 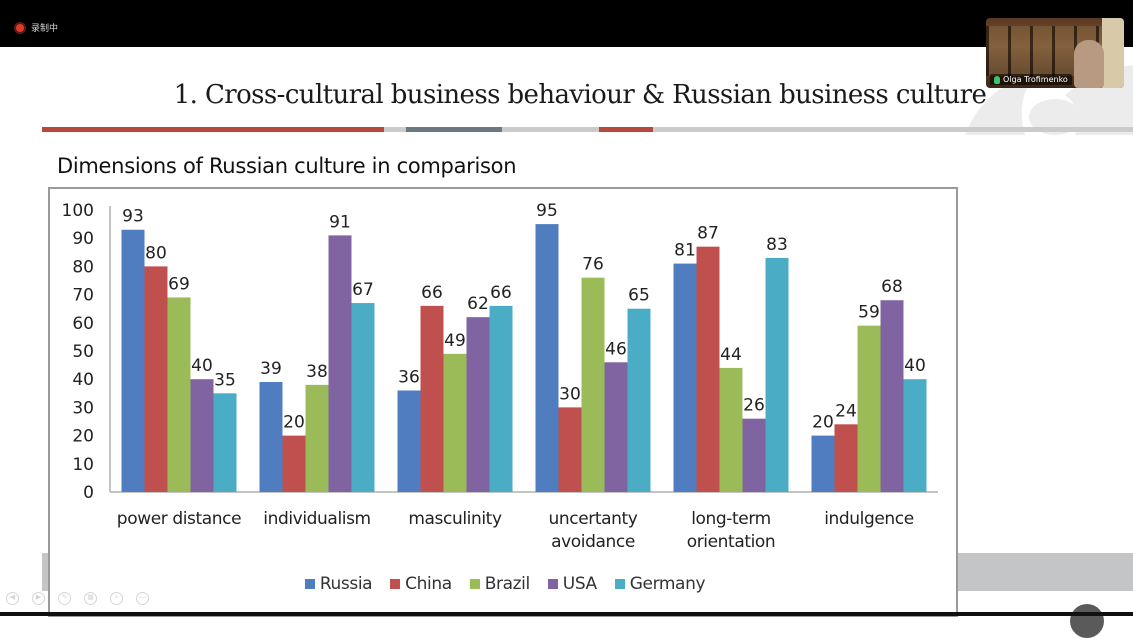 I want to click on legend-item: USA, so click(x=572, y=584).